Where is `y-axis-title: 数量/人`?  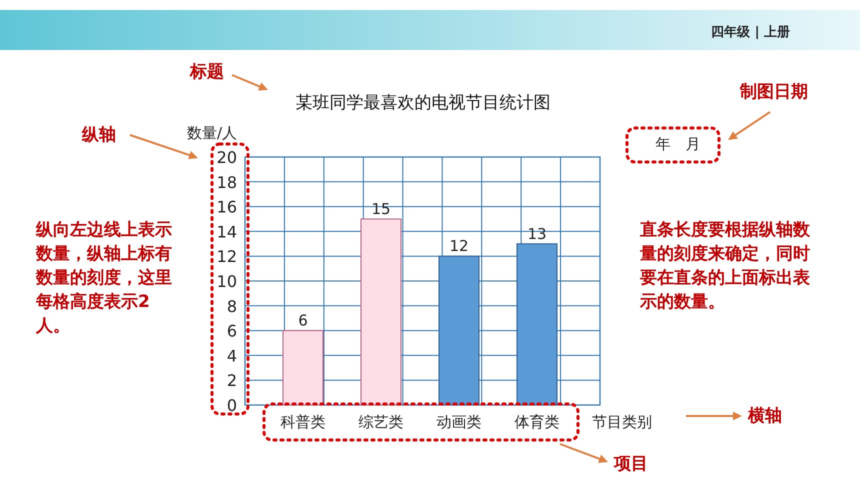
y-axis-title: 数量/人 is located at coordinates (212, 133).